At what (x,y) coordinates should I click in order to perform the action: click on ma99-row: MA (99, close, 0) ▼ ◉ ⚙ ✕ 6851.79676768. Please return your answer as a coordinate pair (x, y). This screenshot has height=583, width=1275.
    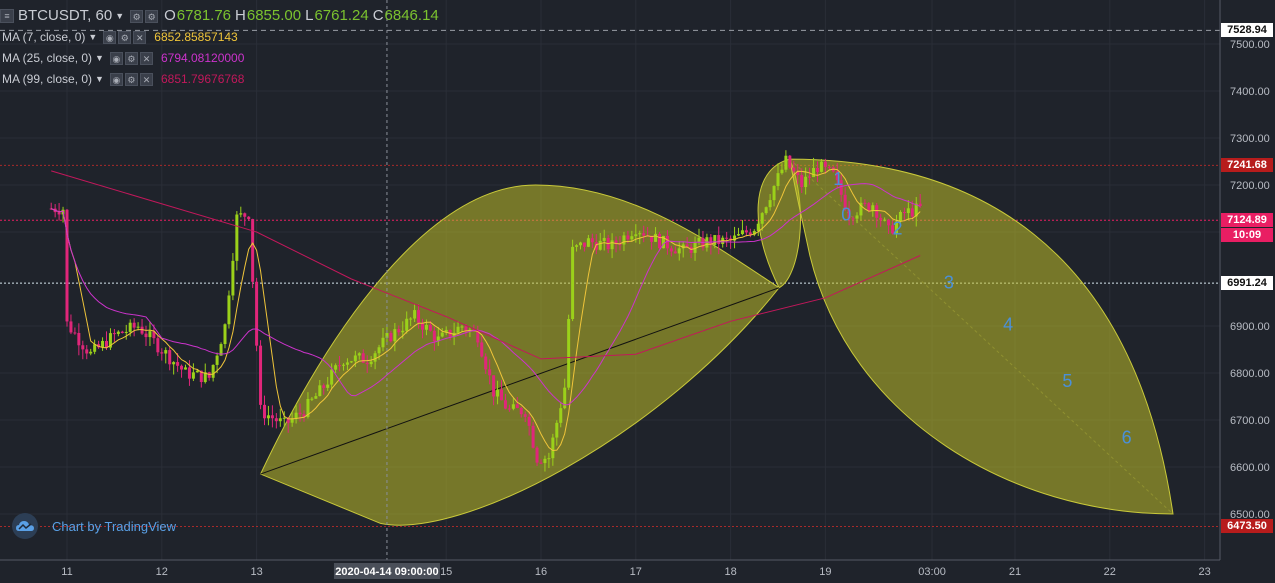
    Looking at the image, I should click on (122, 79).